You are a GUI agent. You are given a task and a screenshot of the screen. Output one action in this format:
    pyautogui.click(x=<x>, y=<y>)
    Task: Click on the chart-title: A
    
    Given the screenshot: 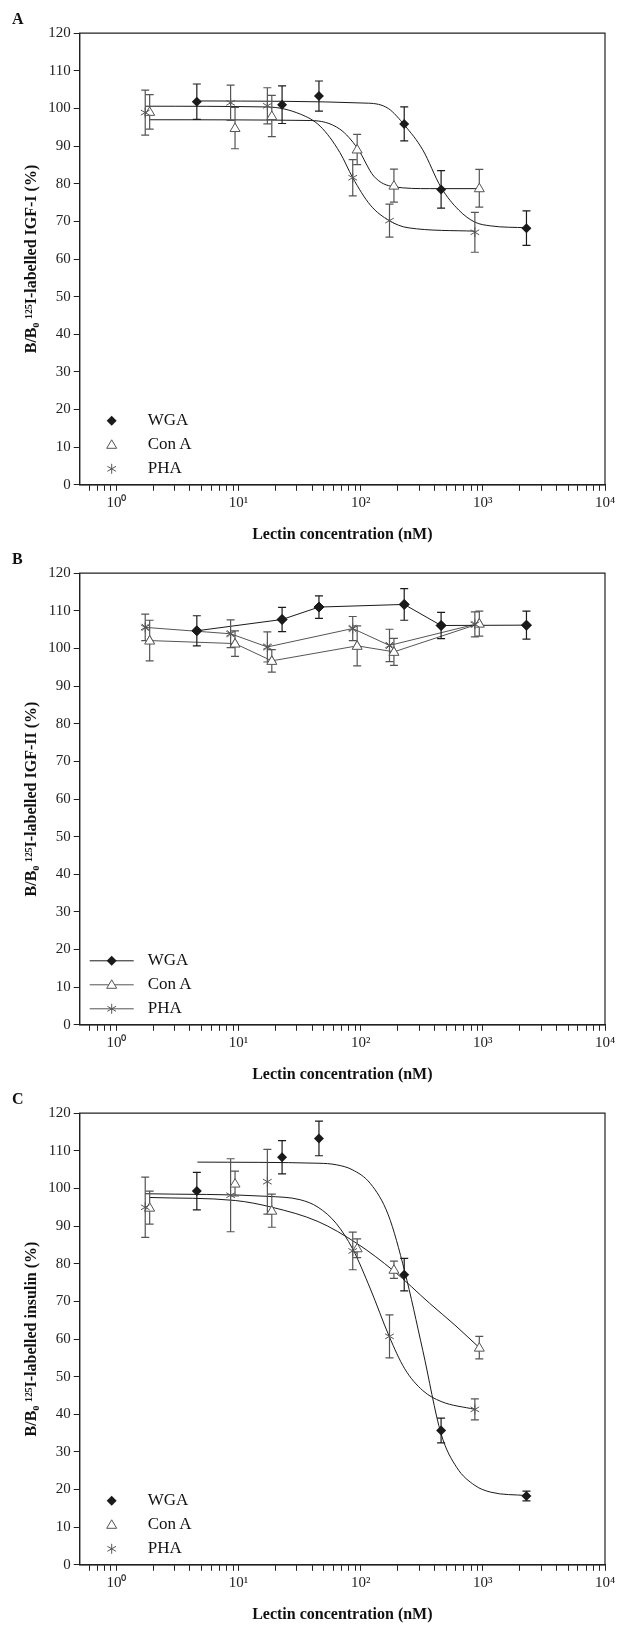 What is the action you would take?
    pyautogui.click(x=18, y=18)
    